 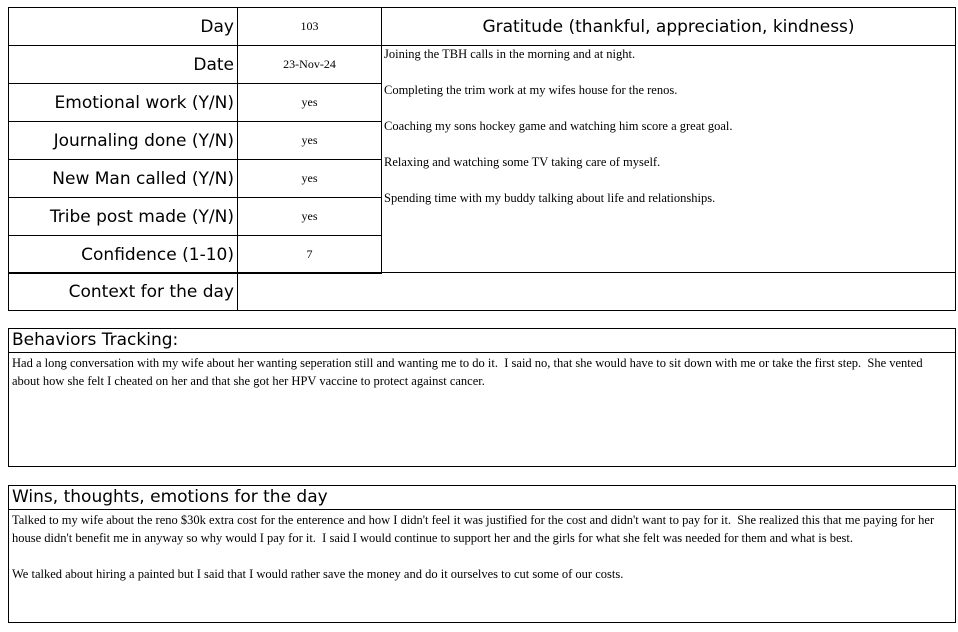 What do you see at coordinates (123, 140) in the screenshot?
I see `row-label: Journaling done (Y/N)` at bounding box center [123, 140].